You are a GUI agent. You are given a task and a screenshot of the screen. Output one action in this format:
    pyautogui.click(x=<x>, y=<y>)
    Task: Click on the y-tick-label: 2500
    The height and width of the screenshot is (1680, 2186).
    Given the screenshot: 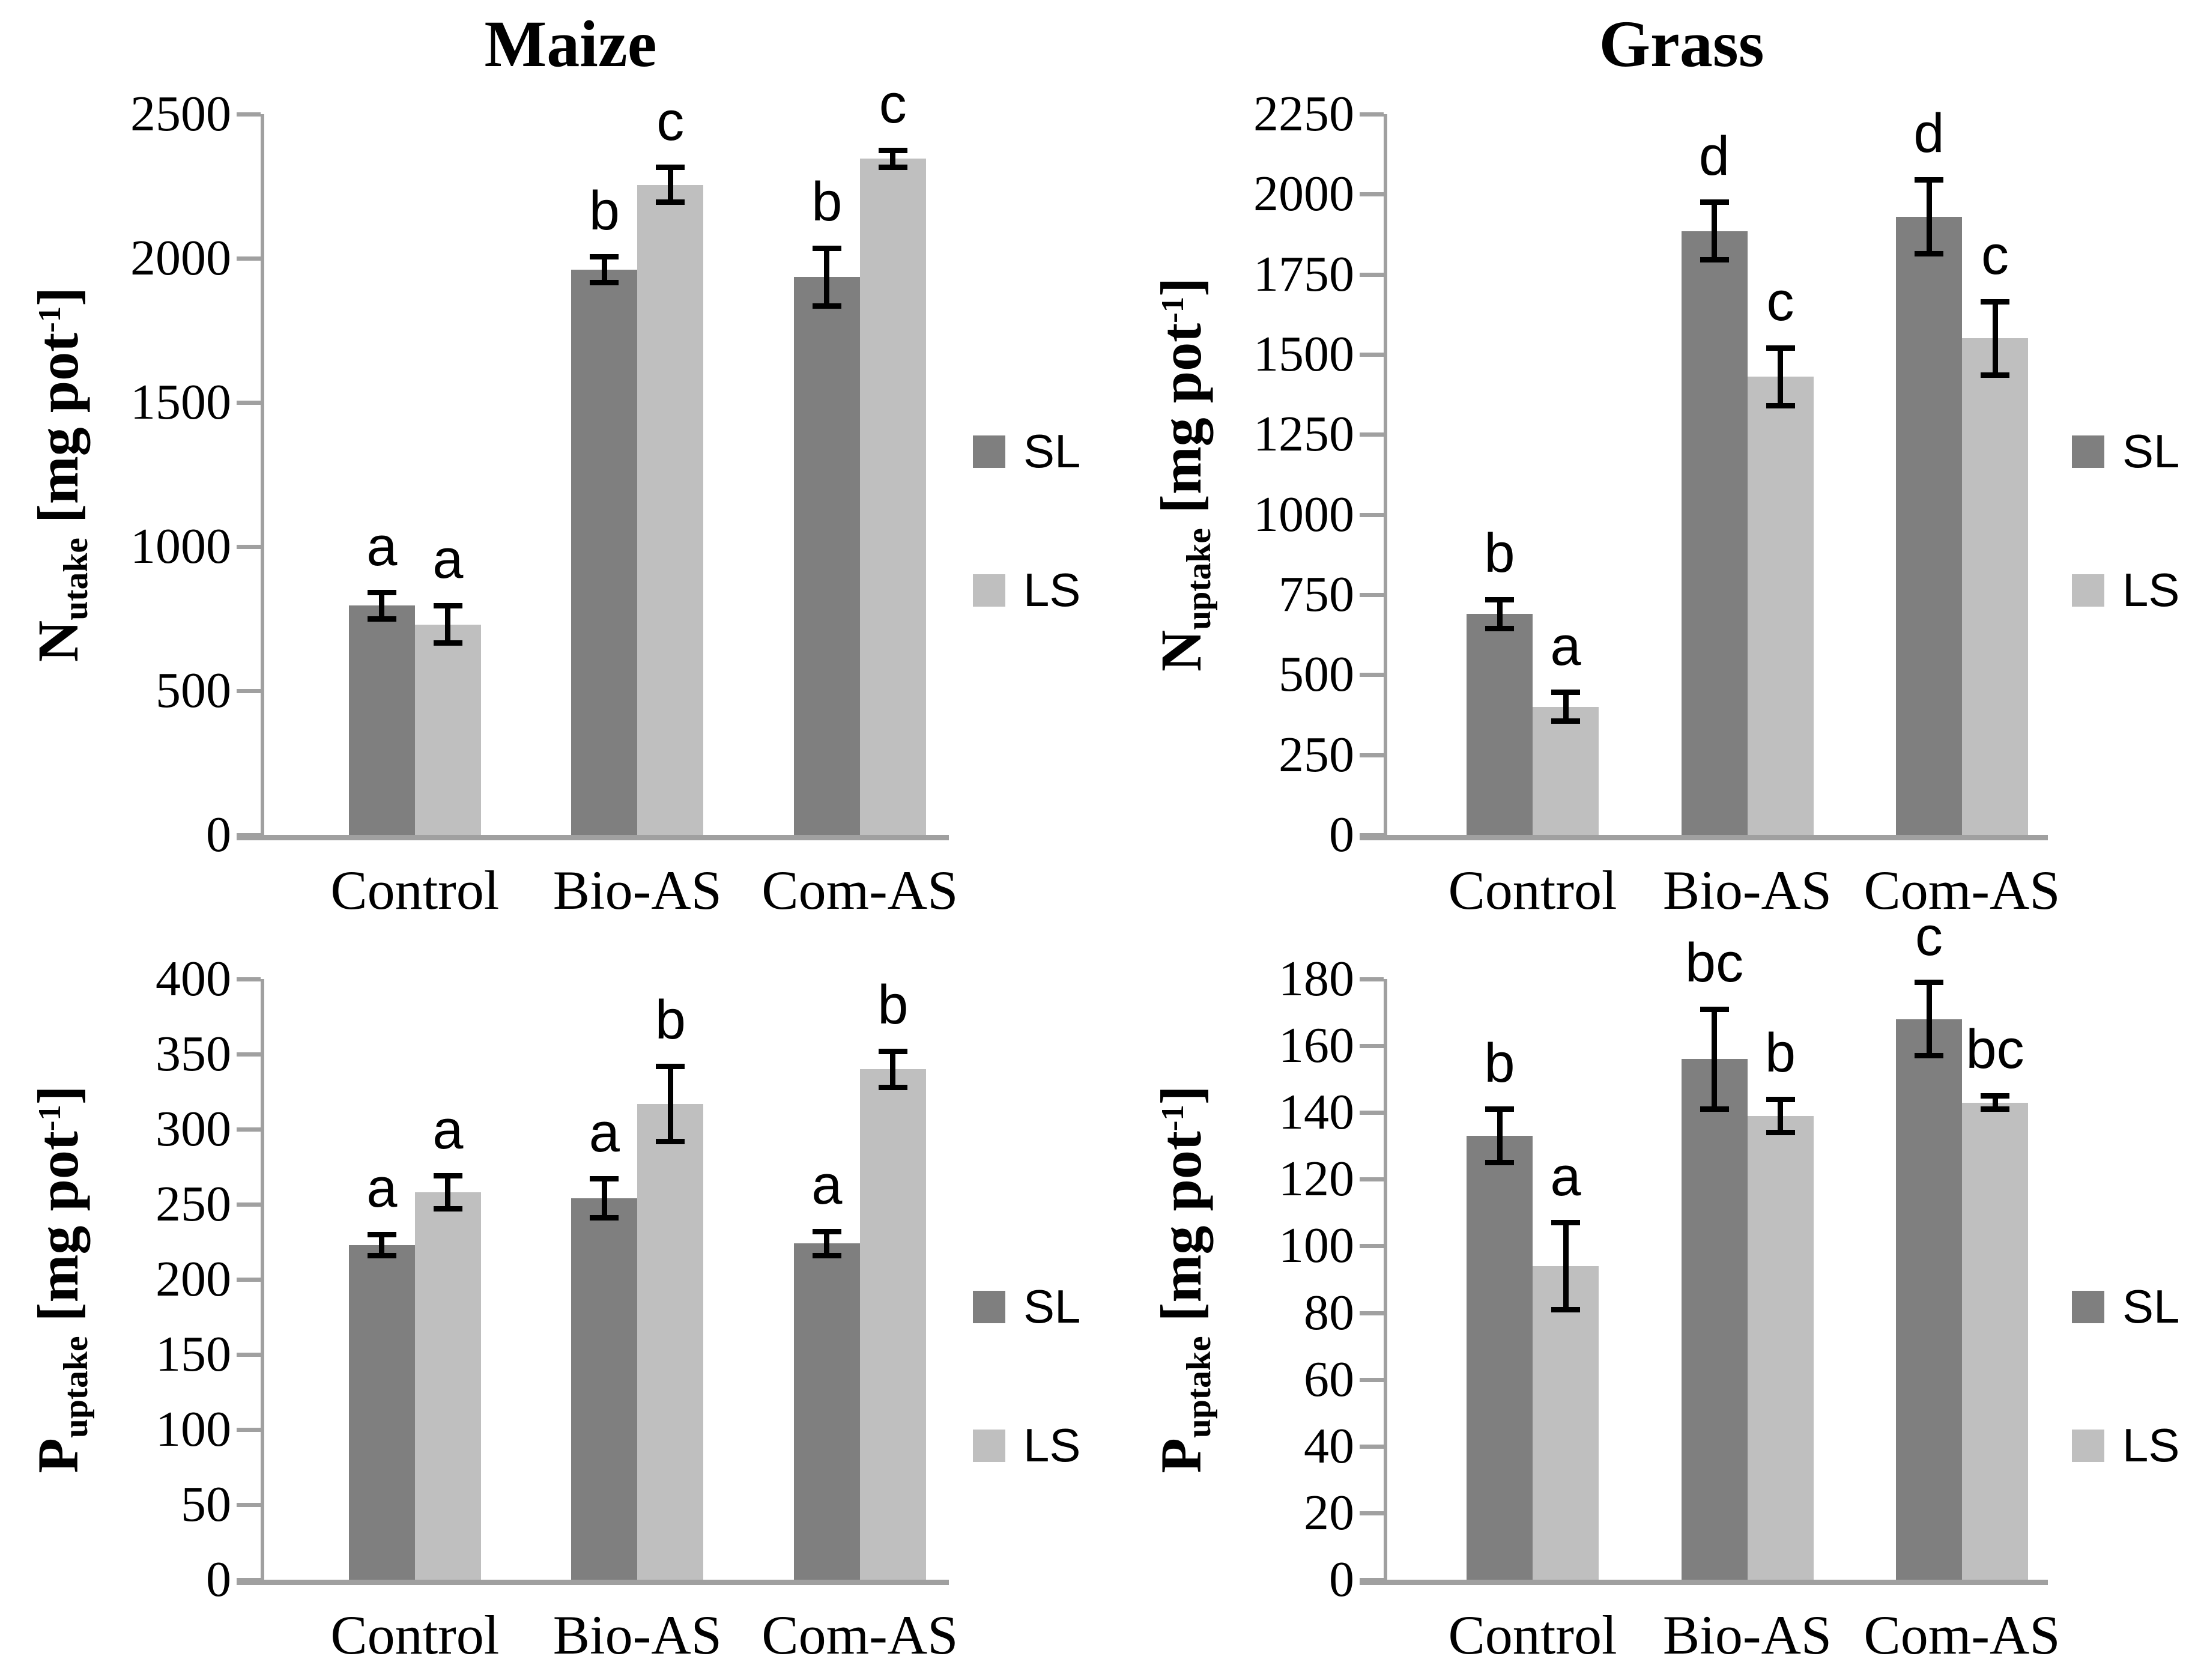 What is the action you would take?
    pyautogui.click(x=180, y=114)
    